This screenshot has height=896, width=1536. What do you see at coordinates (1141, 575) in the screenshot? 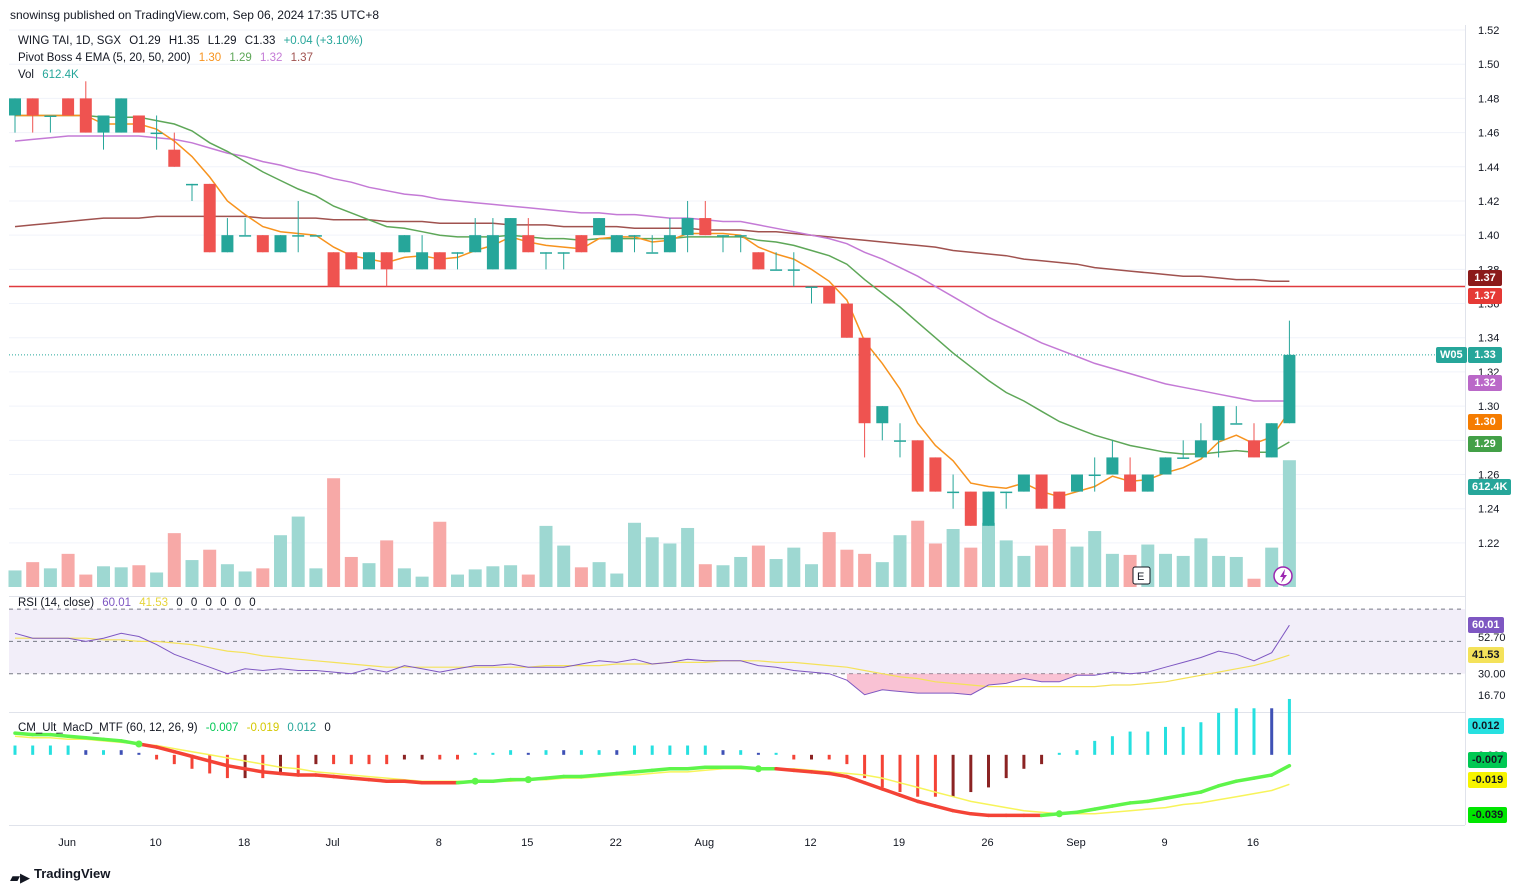
I see `earnings-marker-box` at bounding box center [1141, 575].